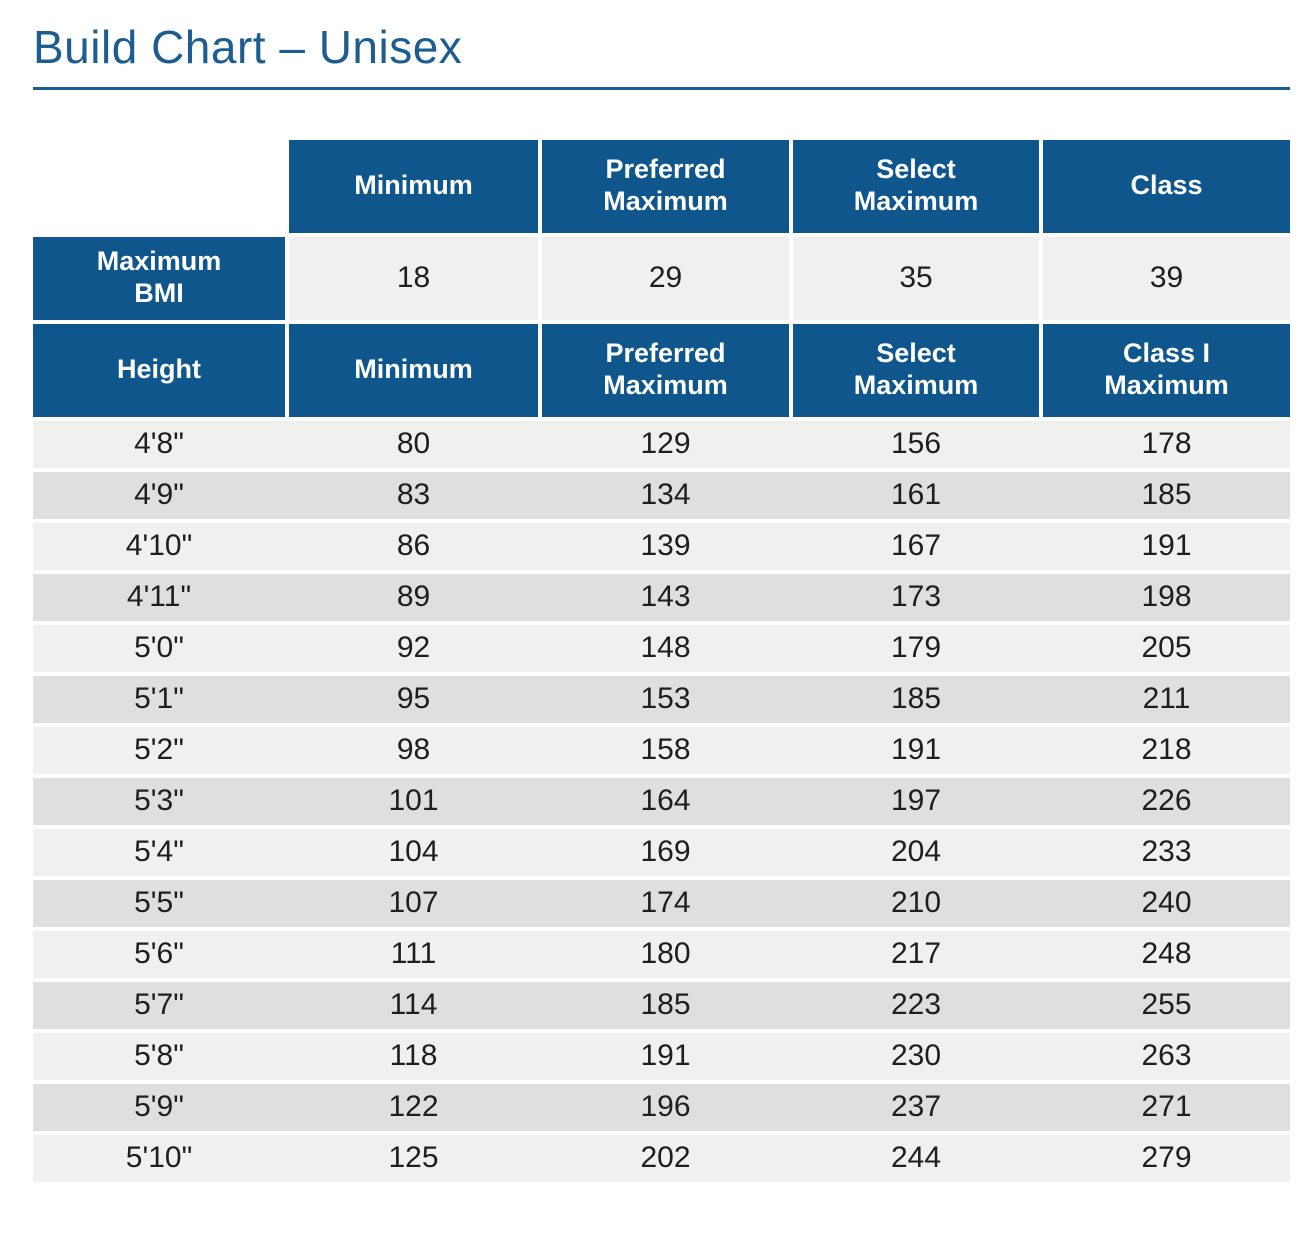  What do you see at coordinates (1166, 186) in the screenshot?
I see `bmi-header-class: Class` at bounding box center [1166, 186].